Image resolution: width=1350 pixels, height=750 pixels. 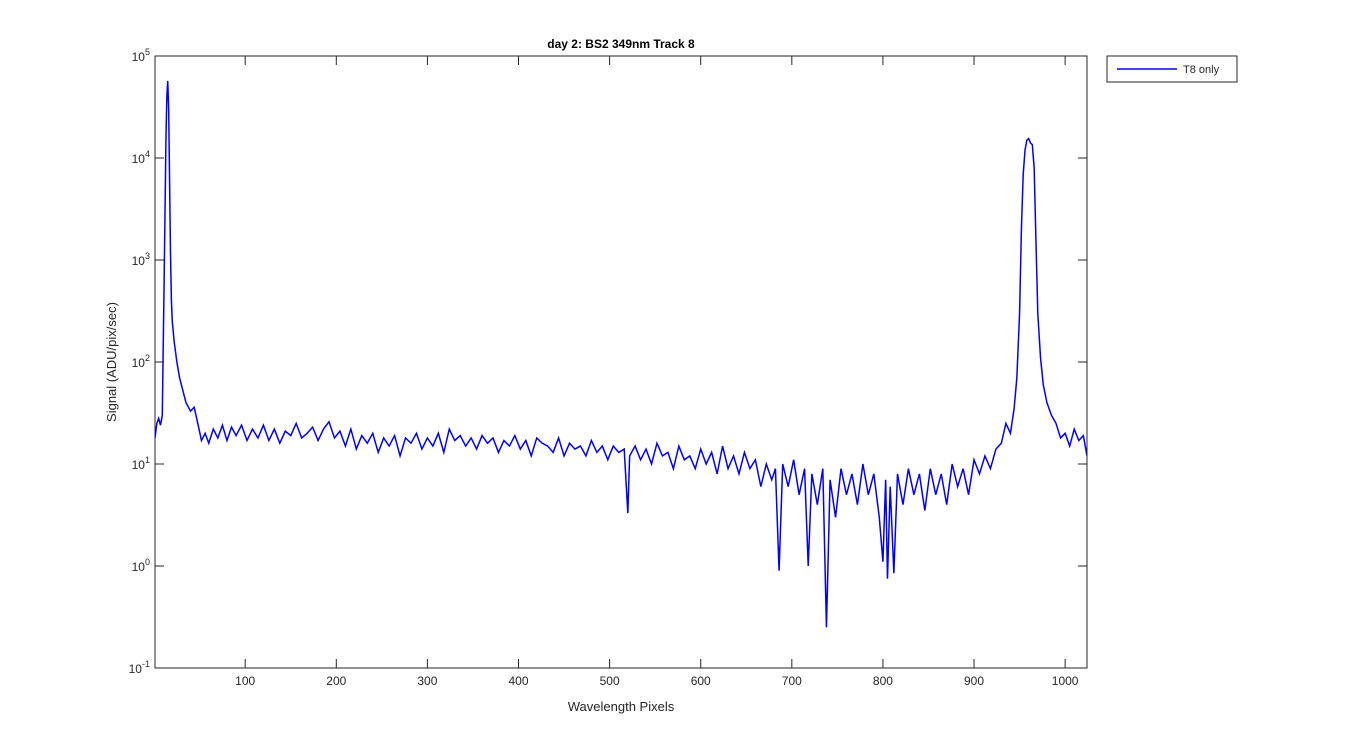 I want to click on x-tick-label: 500, so click(x=610, y=681).